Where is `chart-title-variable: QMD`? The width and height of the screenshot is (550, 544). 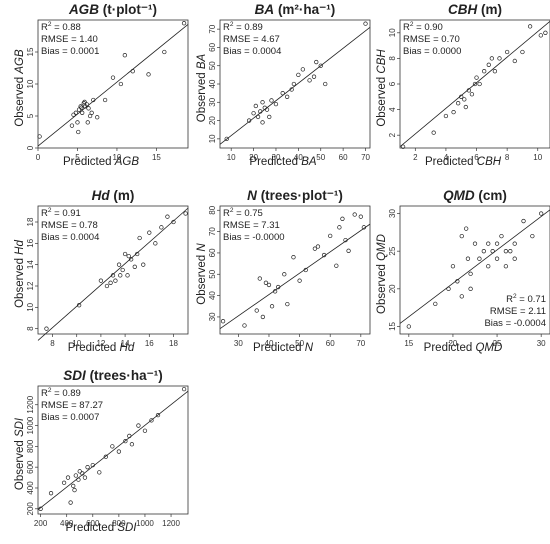
chart-title-variable: QMD is located at coordinates (459, 195).